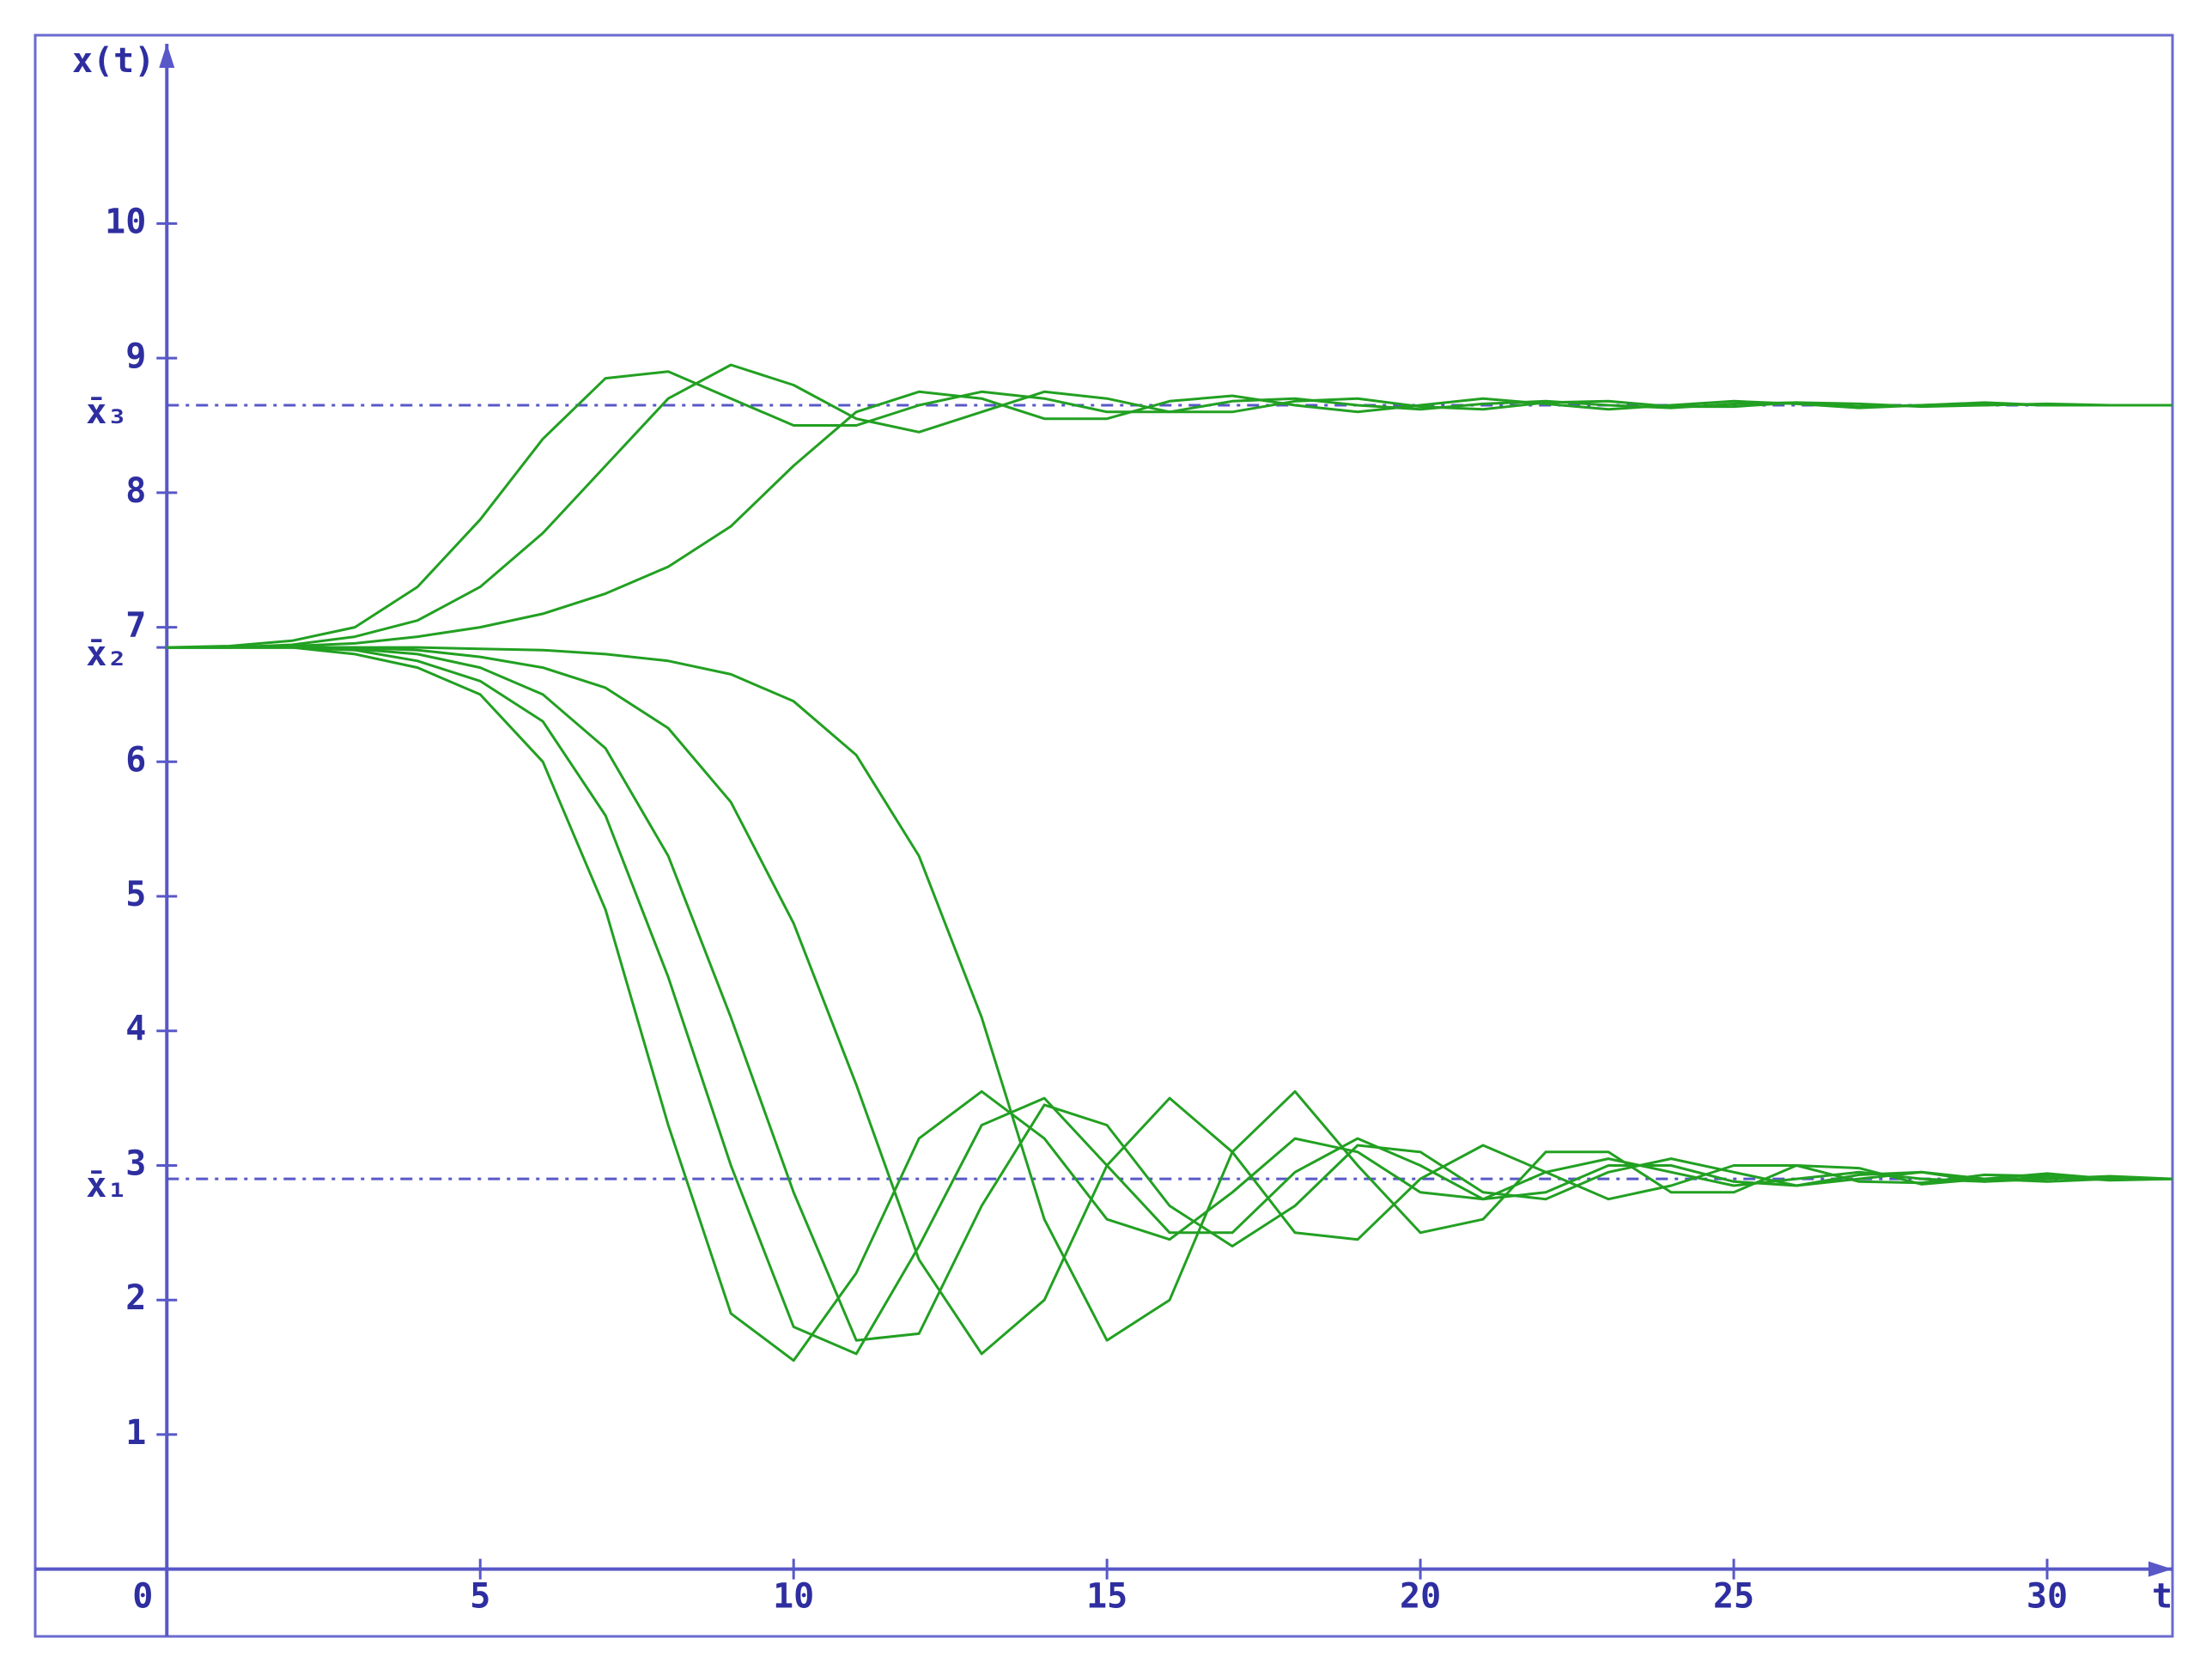  Describe the element at coordinates (2162, 1597) in the screenshot. I see `x-axis-label: t` at that location.